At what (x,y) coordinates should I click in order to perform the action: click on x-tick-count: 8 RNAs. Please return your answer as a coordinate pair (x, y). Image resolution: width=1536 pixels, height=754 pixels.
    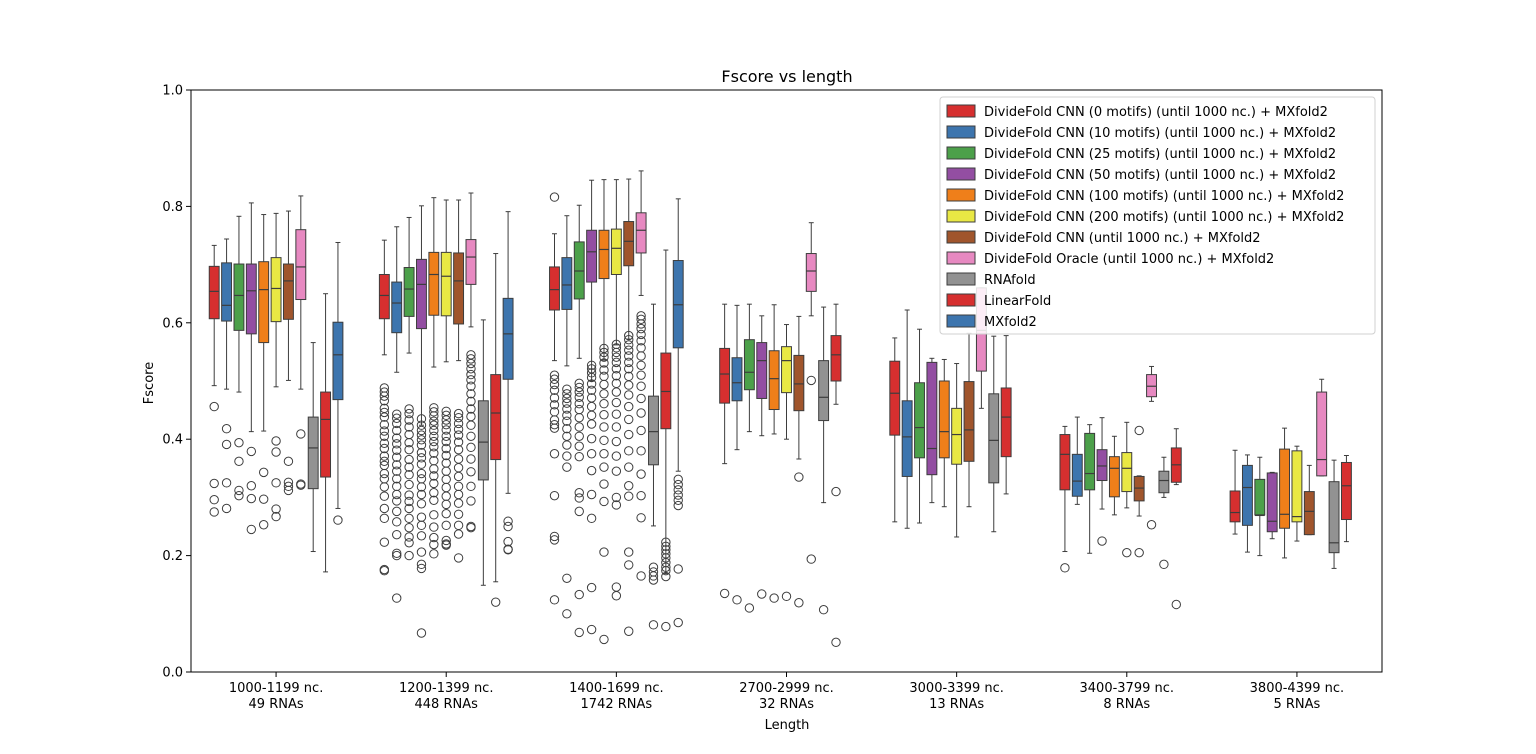
    Looking at the image, I should click on (1126, 704).